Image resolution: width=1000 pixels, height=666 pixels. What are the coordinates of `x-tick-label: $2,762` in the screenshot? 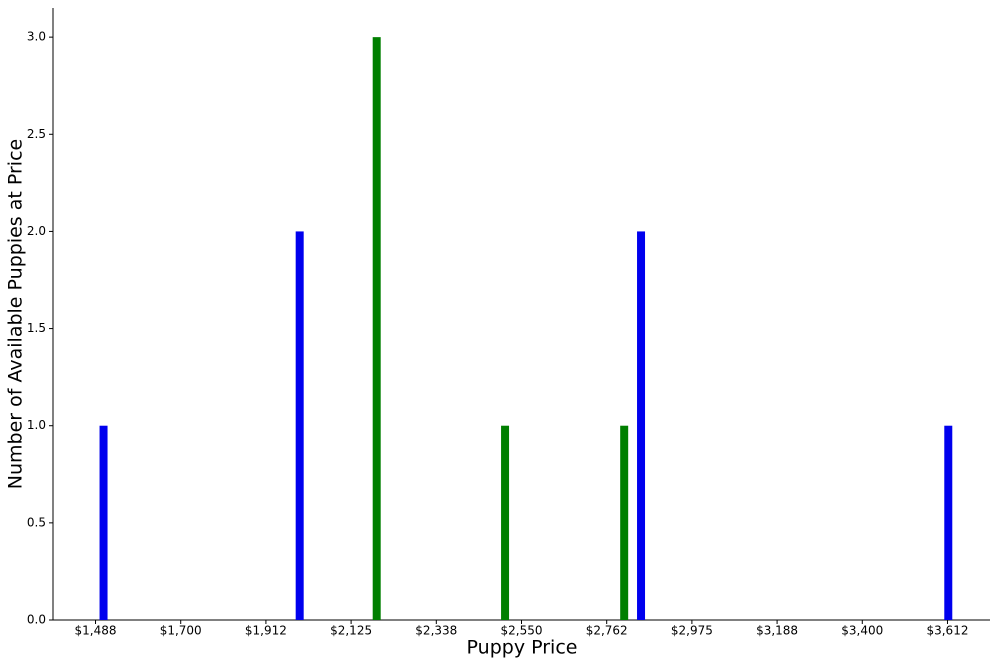 It's located at (607, 631).